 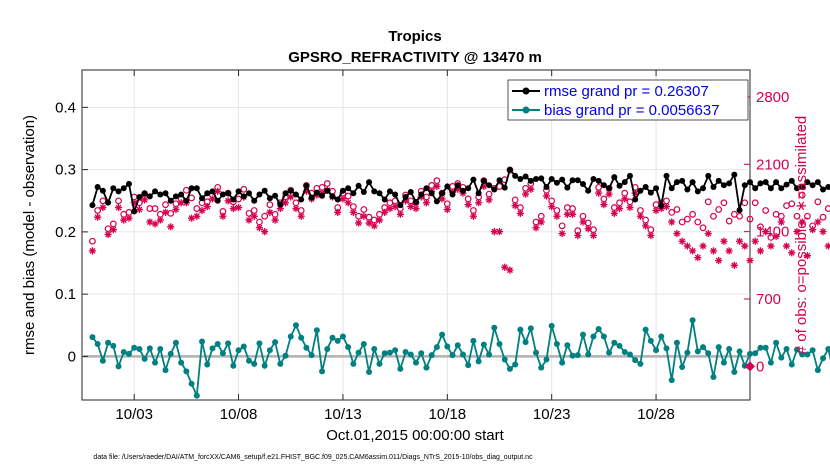 What do you see at coordinates (65, 107) in the screenshot?
I see `y-tick-label: 0.4` at bounding box center [65, 107].